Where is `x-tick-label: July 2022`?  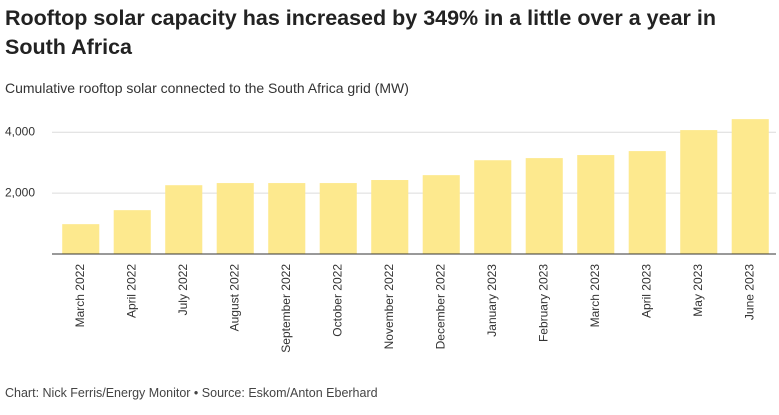 x-tick-label: July 2022 is located at coordinates (183, 290).